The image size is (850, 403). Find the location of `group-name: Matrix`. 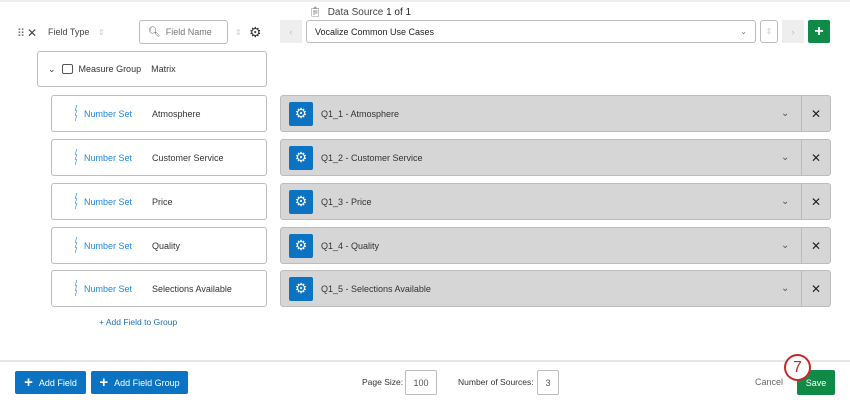

group-name: Matrix is located at coordinates (163, 69).